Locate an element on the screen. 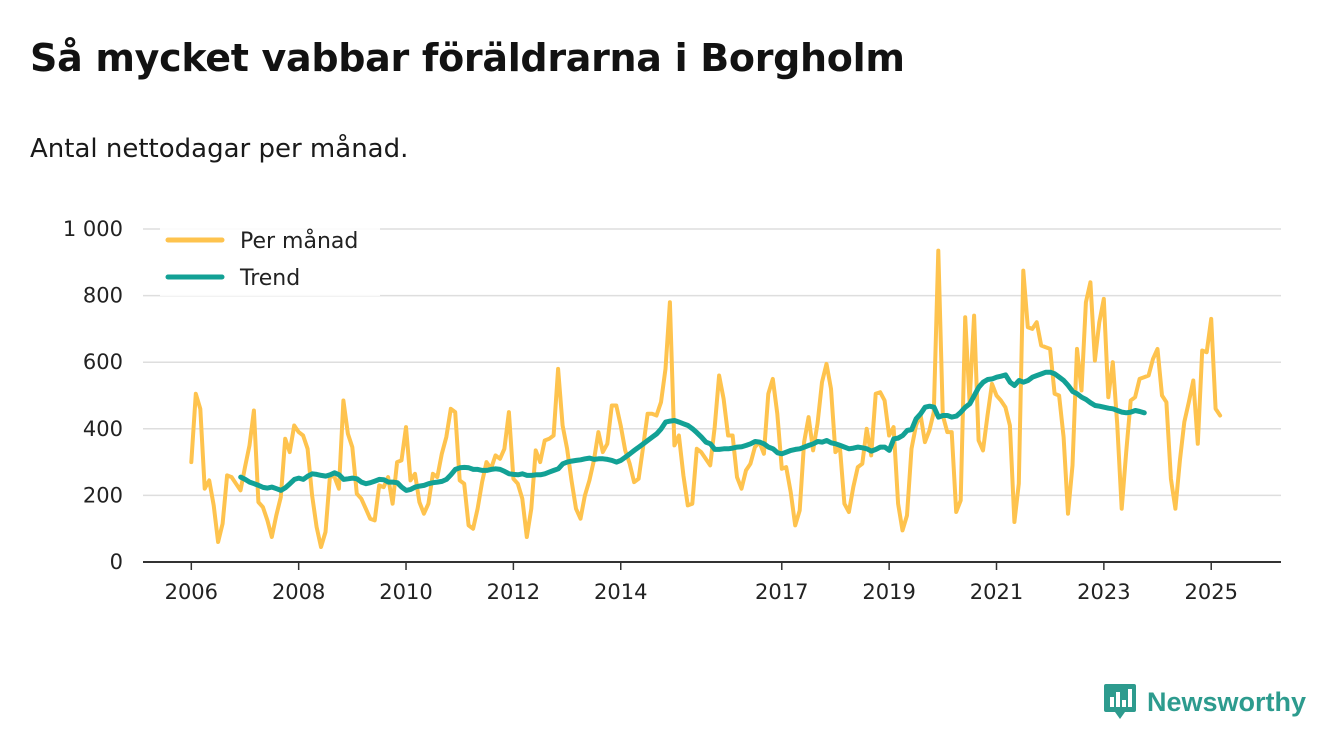  x-tick-label: 2025 is located at coordinates (1210, 592).